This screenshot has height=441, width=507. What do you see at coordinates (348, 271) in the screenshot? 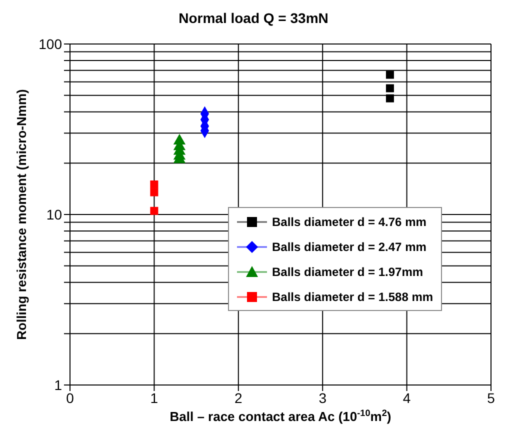
I see `legend-label: Balls diameter d = 1.97mm` at bounding box center [348, 271].